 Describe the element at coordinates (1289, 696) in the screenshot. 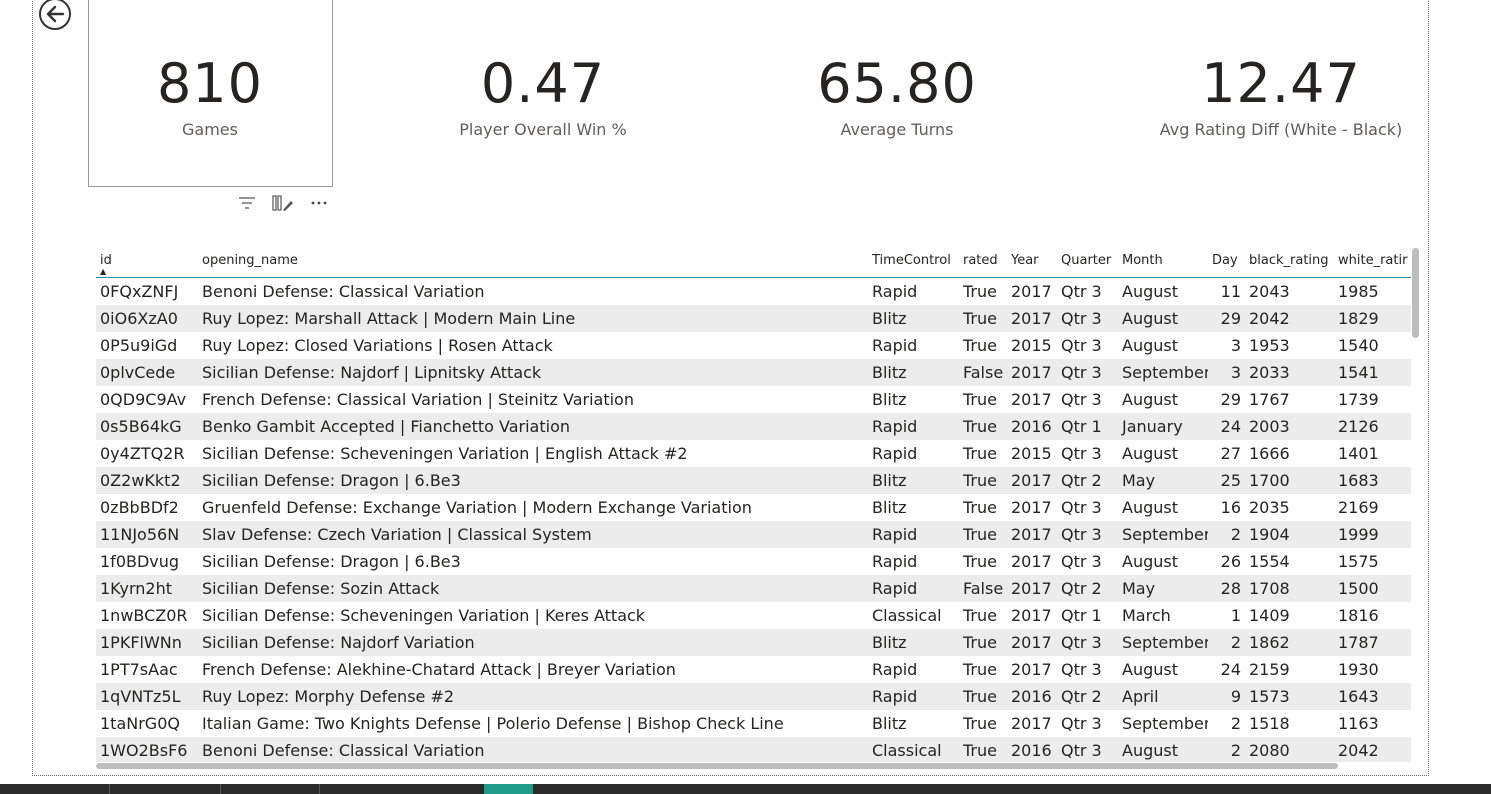

I see `table-cell: 1573` at that location.